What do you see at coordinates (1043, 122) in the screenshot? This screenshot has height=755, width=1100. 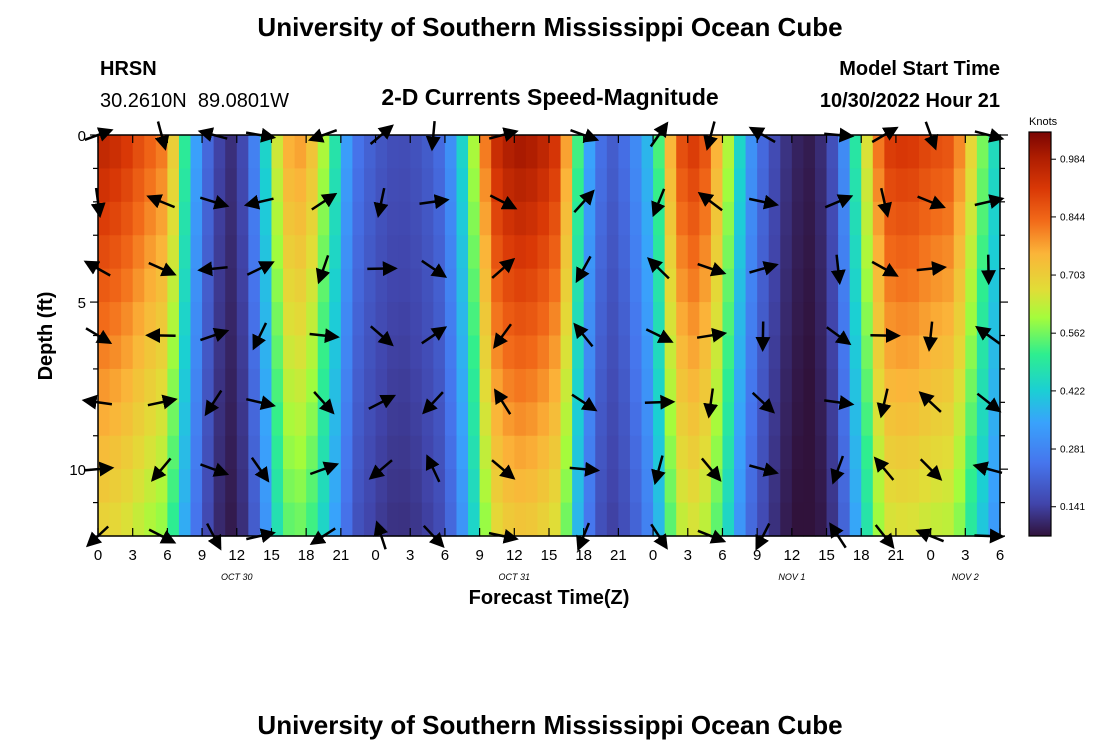 I see `colorbar-units: Knots` at bounding box center [1043, 122].